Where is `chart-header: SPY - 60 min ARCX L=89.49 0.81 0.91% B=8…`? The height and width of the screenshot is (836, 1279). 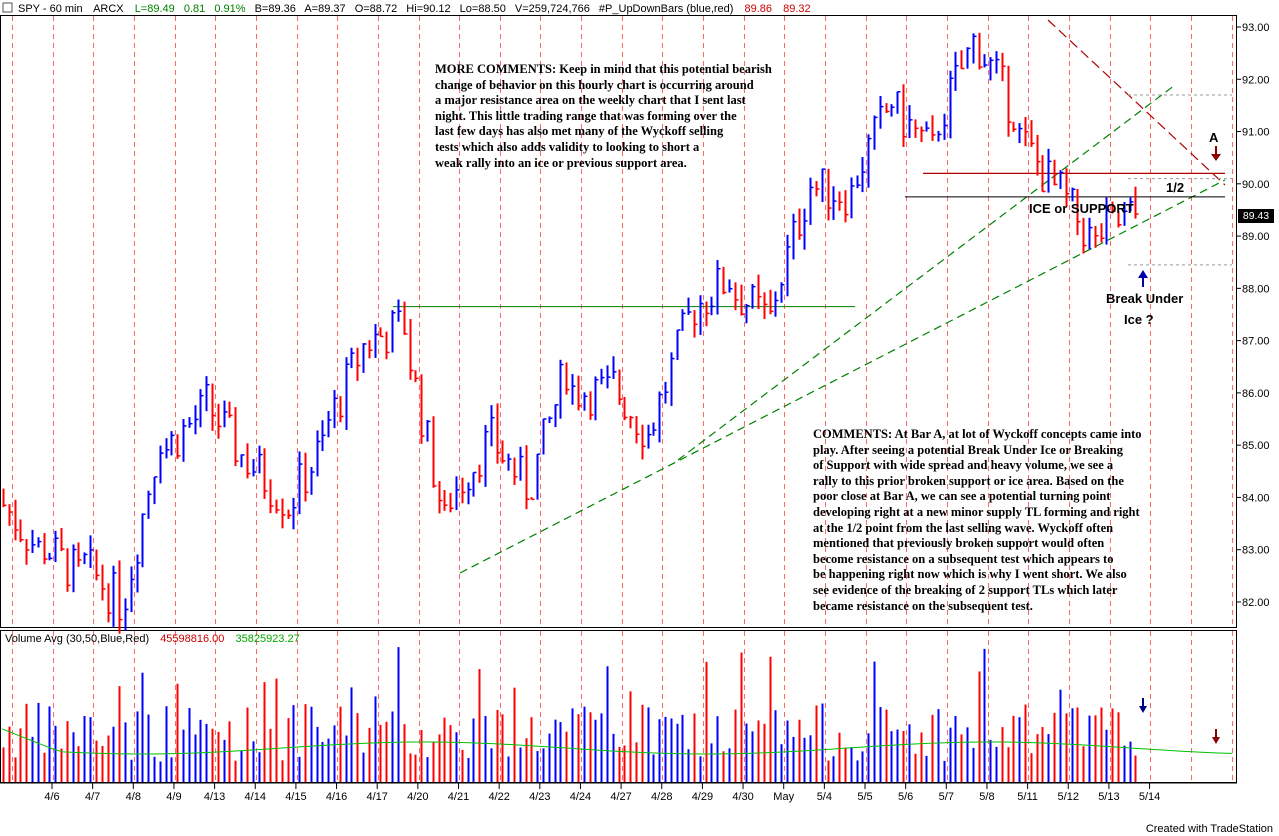
chart-header: SPY - 60 min ARCX L=89.49 0.81 0.91% B=8… is located at coordinates (414, 9).